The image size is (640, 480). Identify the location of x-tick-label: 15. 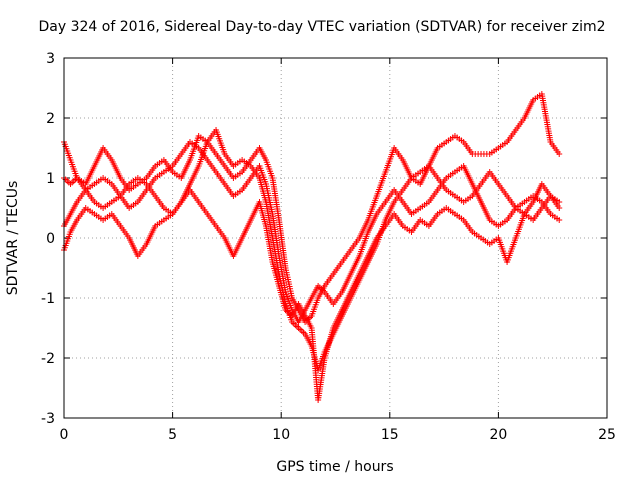
(390, 435).